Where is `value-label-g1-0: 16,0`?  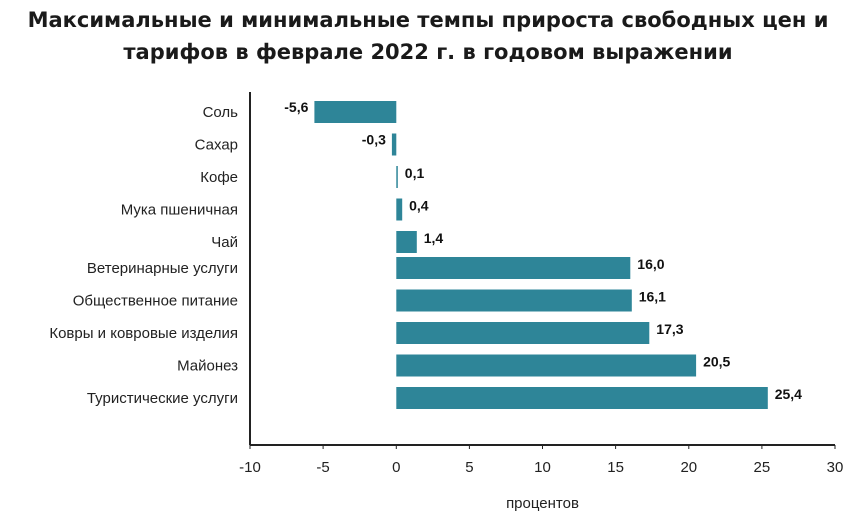
value-label-g1-0: 16,0 is located at coordinates (650, 264).